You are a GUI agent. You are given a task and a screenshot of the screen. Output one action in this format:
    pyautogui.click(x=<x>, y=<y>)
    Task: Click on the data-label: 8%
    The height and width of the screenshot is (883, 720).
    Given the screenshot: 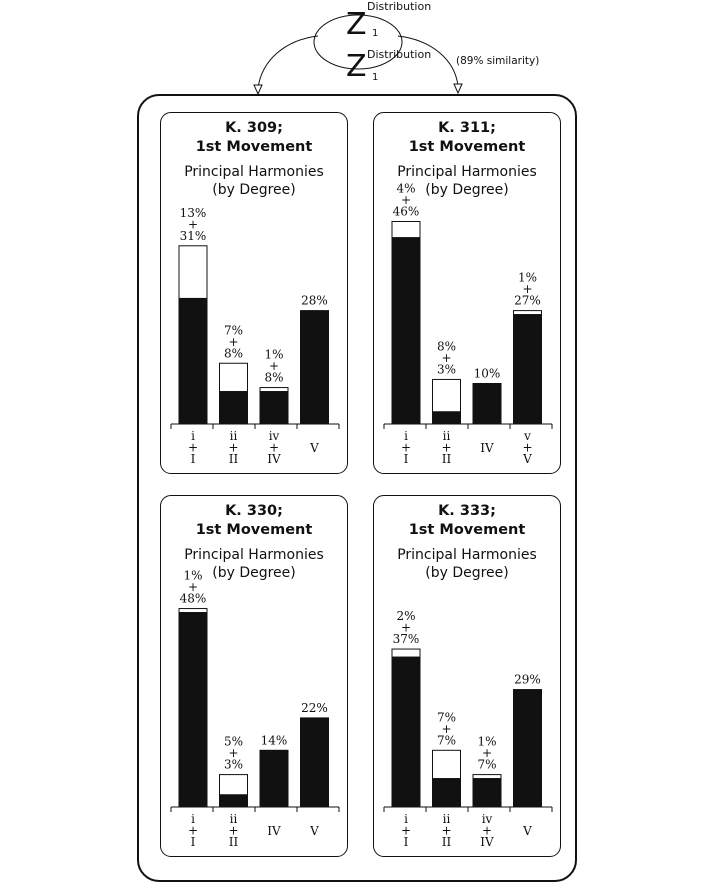 What is the action you would take?
    pyautogui.click(x=446, y=346)
    